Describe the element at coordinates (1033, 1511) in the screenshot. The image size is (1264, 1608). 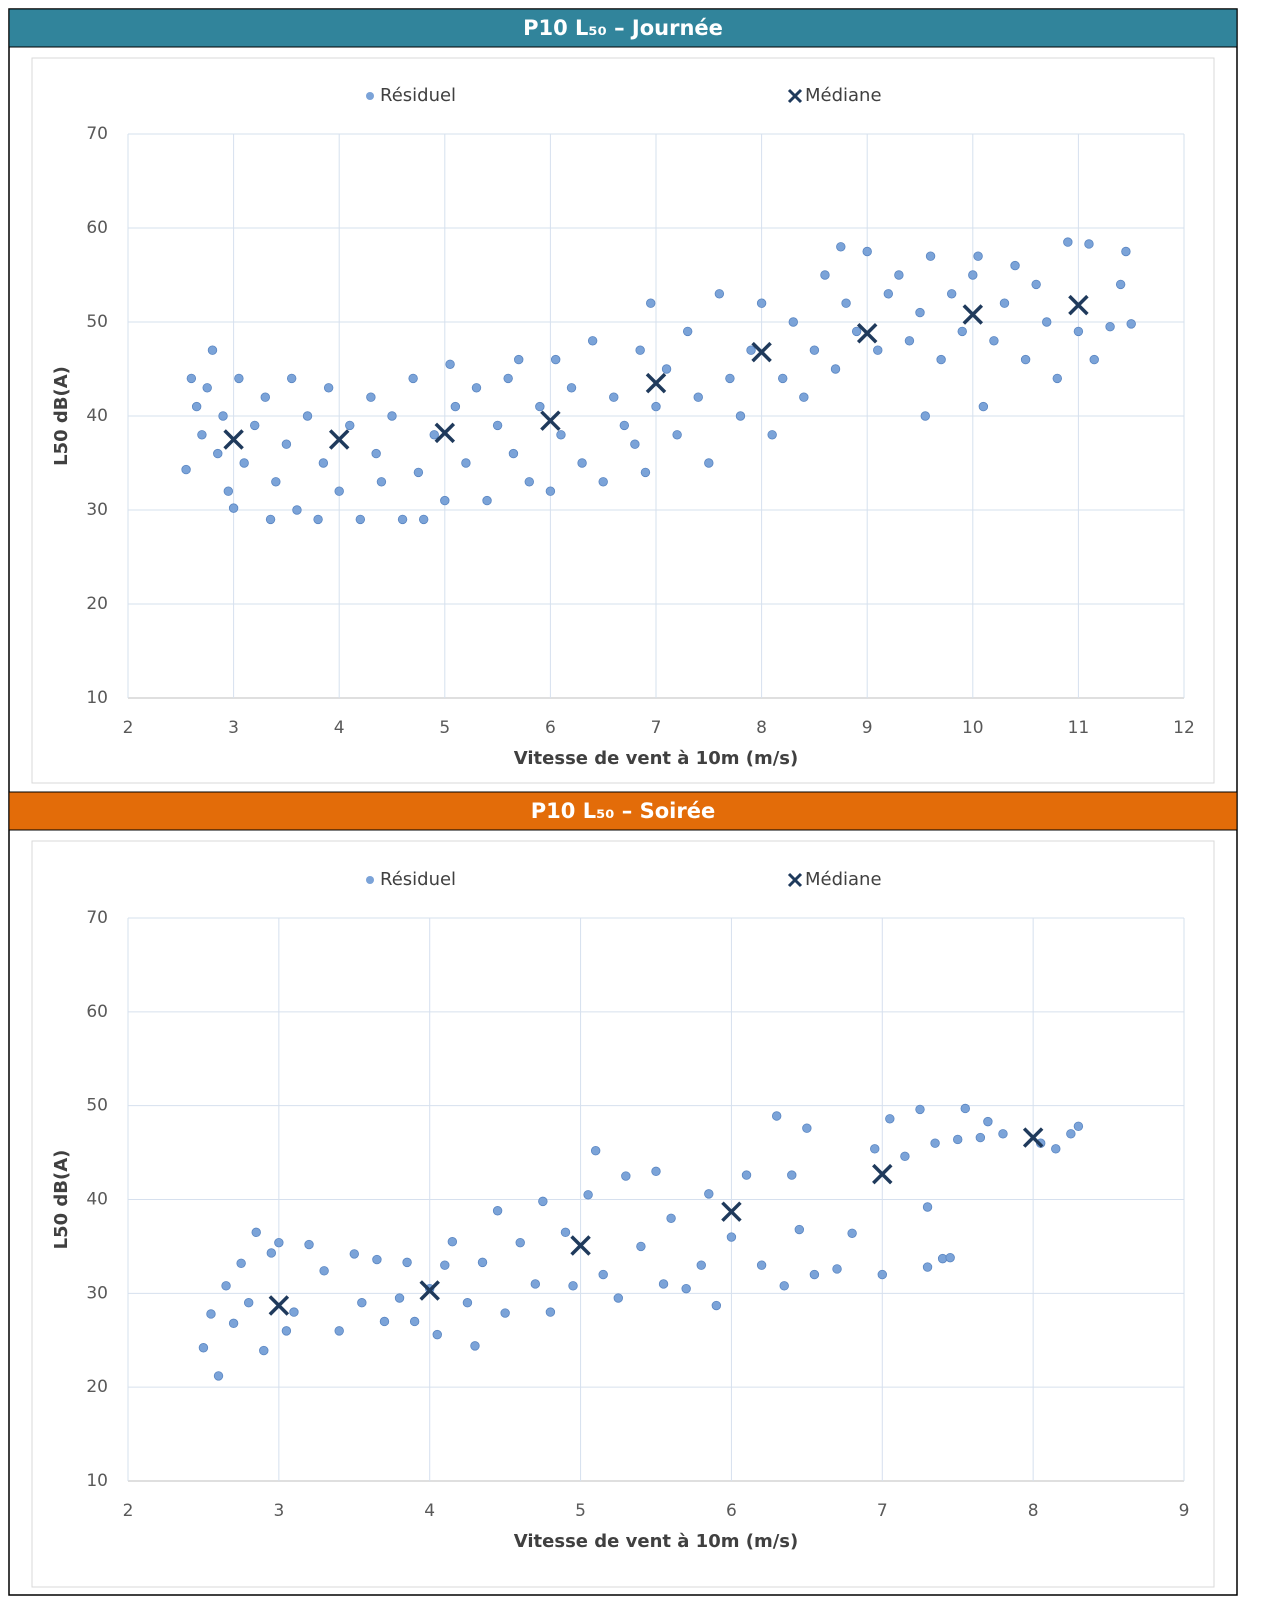
I see `x-tick-label: 8` at that location.